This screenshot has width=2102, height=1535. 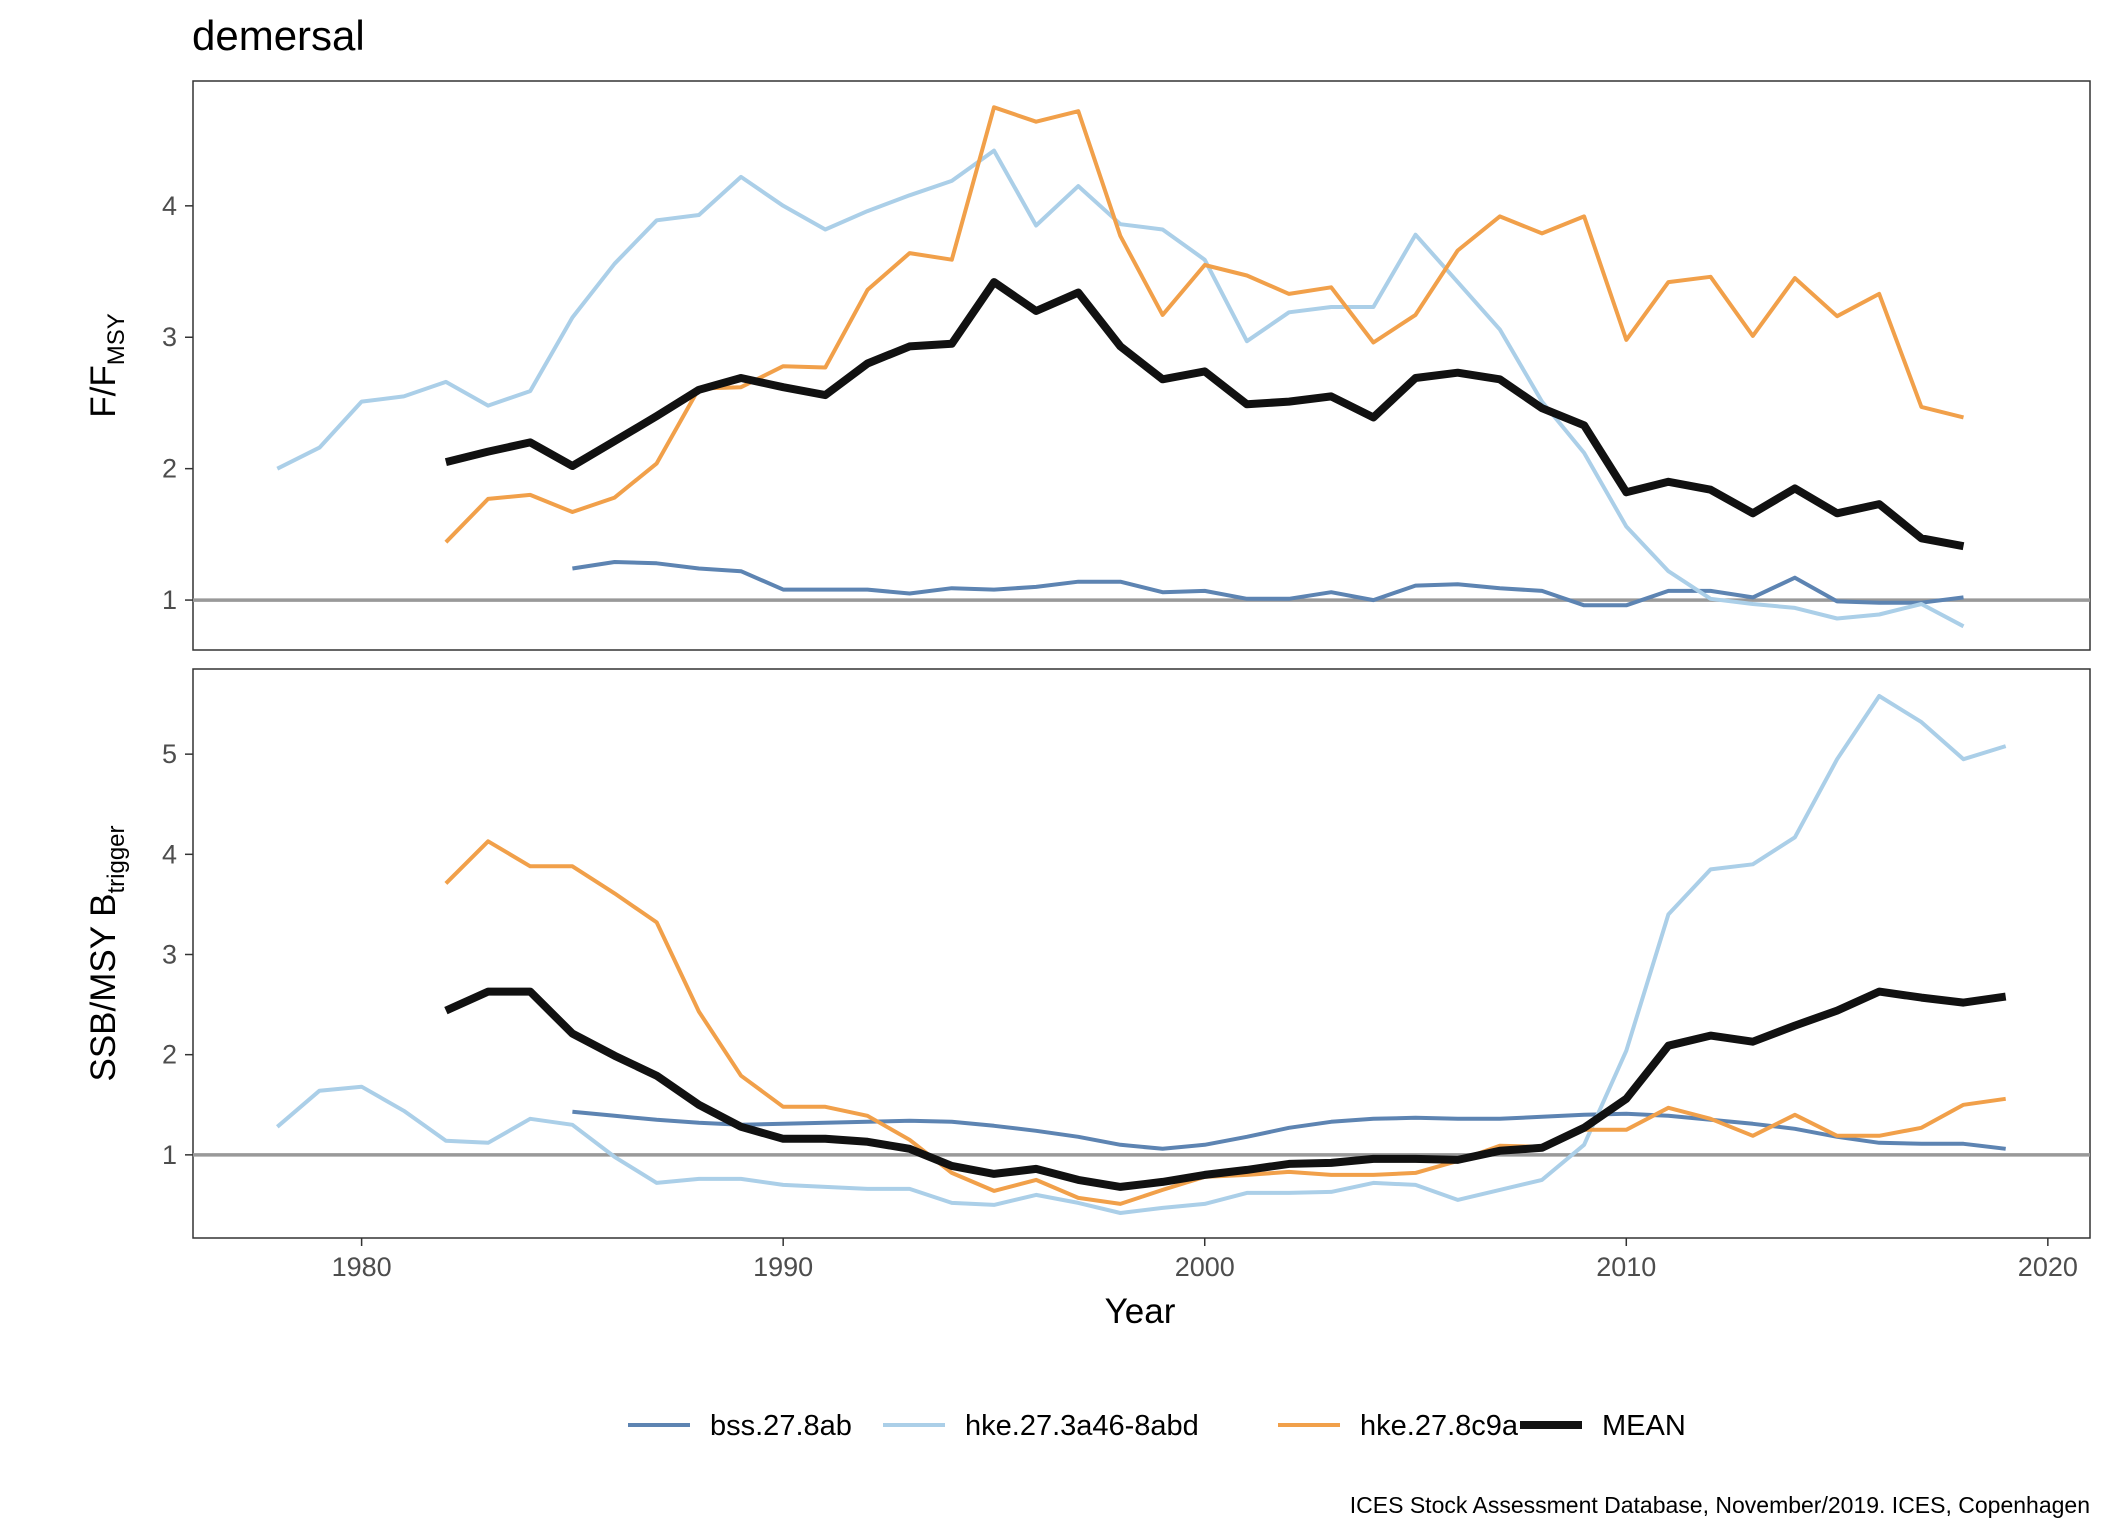 I want to click on y-axis-title: SSB/MSY Btrigger, so click(x=107, y=953).